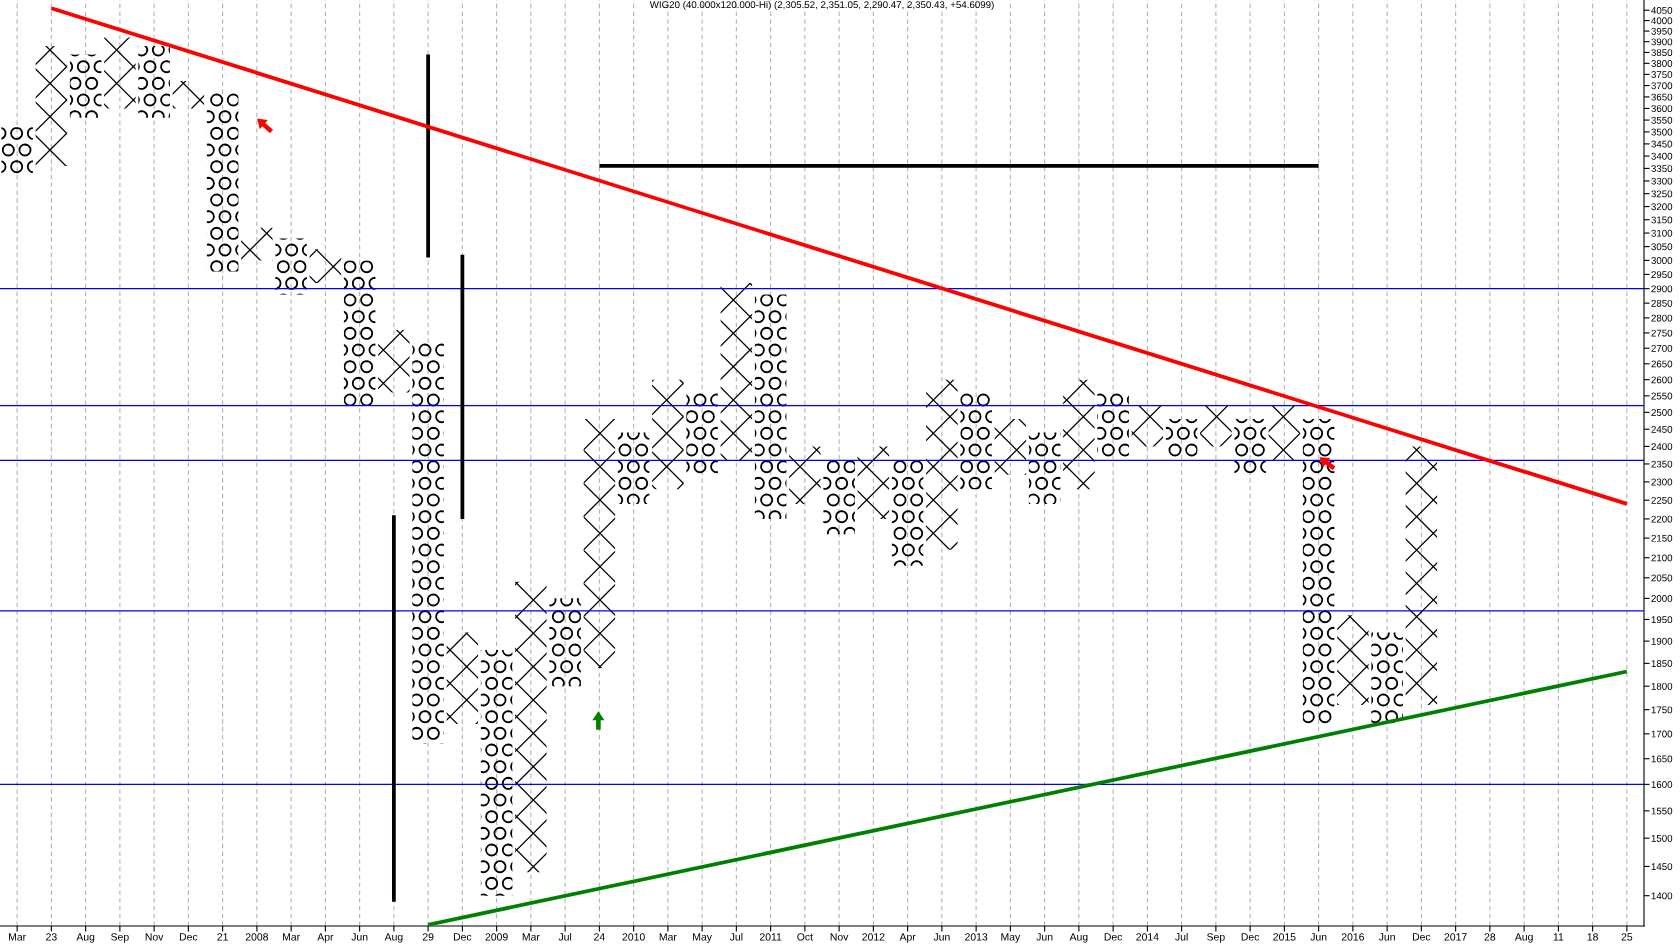 The height and width of the screenshot is (948, 1680). I want to click on x-tick-label: 2012, so click(873, 937).